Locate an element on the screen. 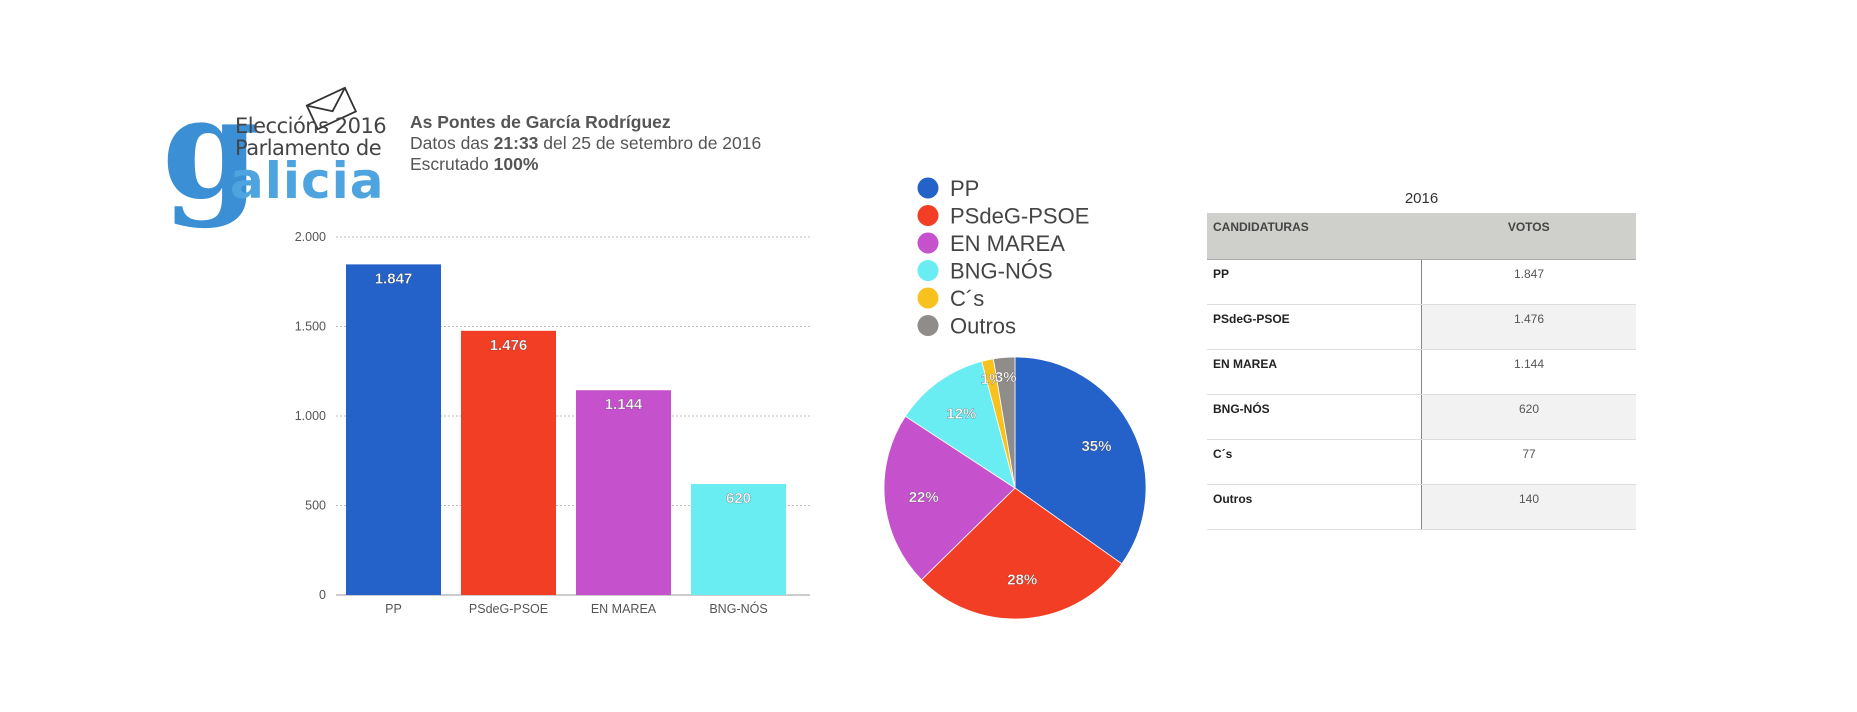  pie-percent-label: 28% is located at coordinates (1022, 579).